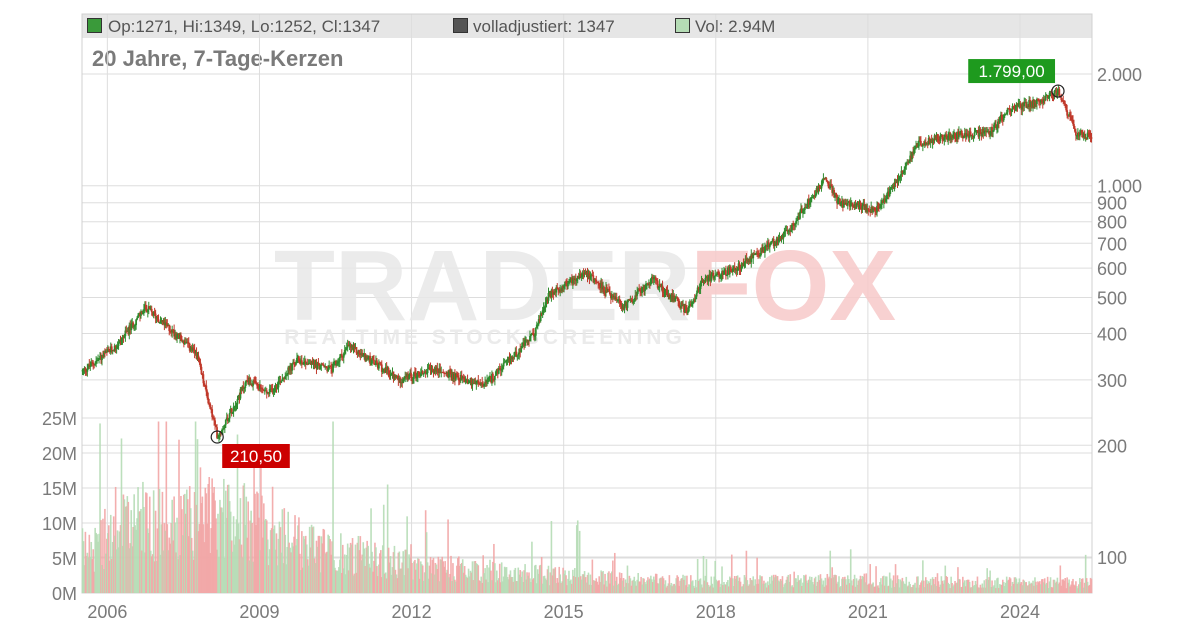  Describe the element at coordinates (1112, 299) in the screenshot. I see `price-tick-label: 500` at that location.